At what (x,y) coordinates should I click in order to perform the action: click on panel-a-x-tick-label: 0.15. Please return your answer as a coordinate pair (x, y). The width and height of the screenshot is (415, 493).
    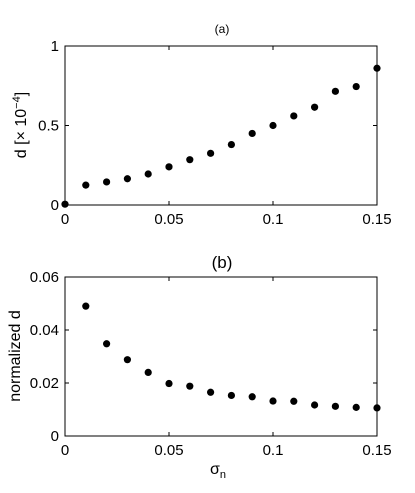
    Looking at the image, I should click on (376, 219).